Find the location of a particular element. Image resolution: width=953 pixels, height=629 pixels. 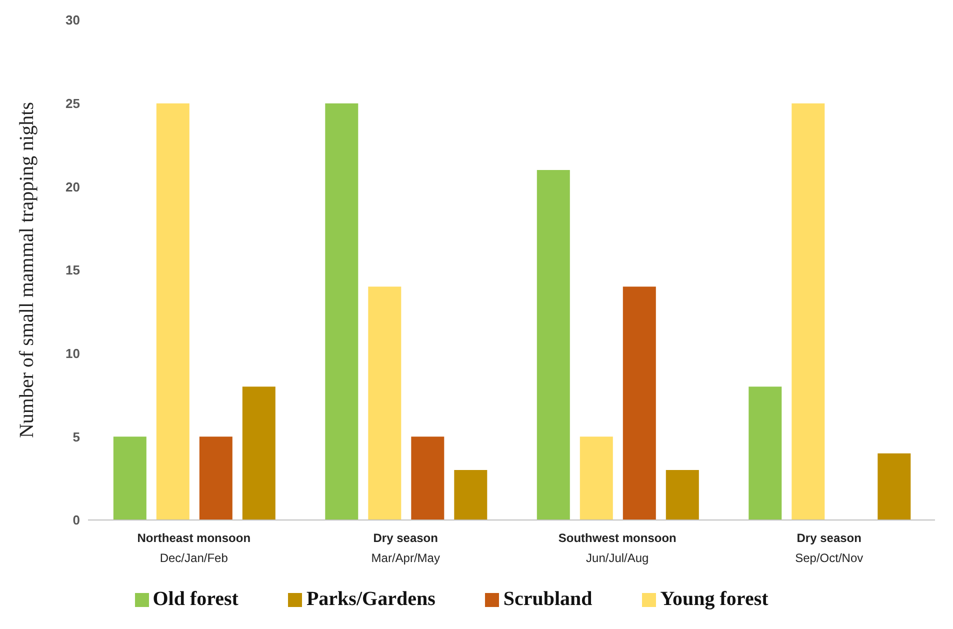

y-tick-label: 15 is located at coordinates (73, 270).